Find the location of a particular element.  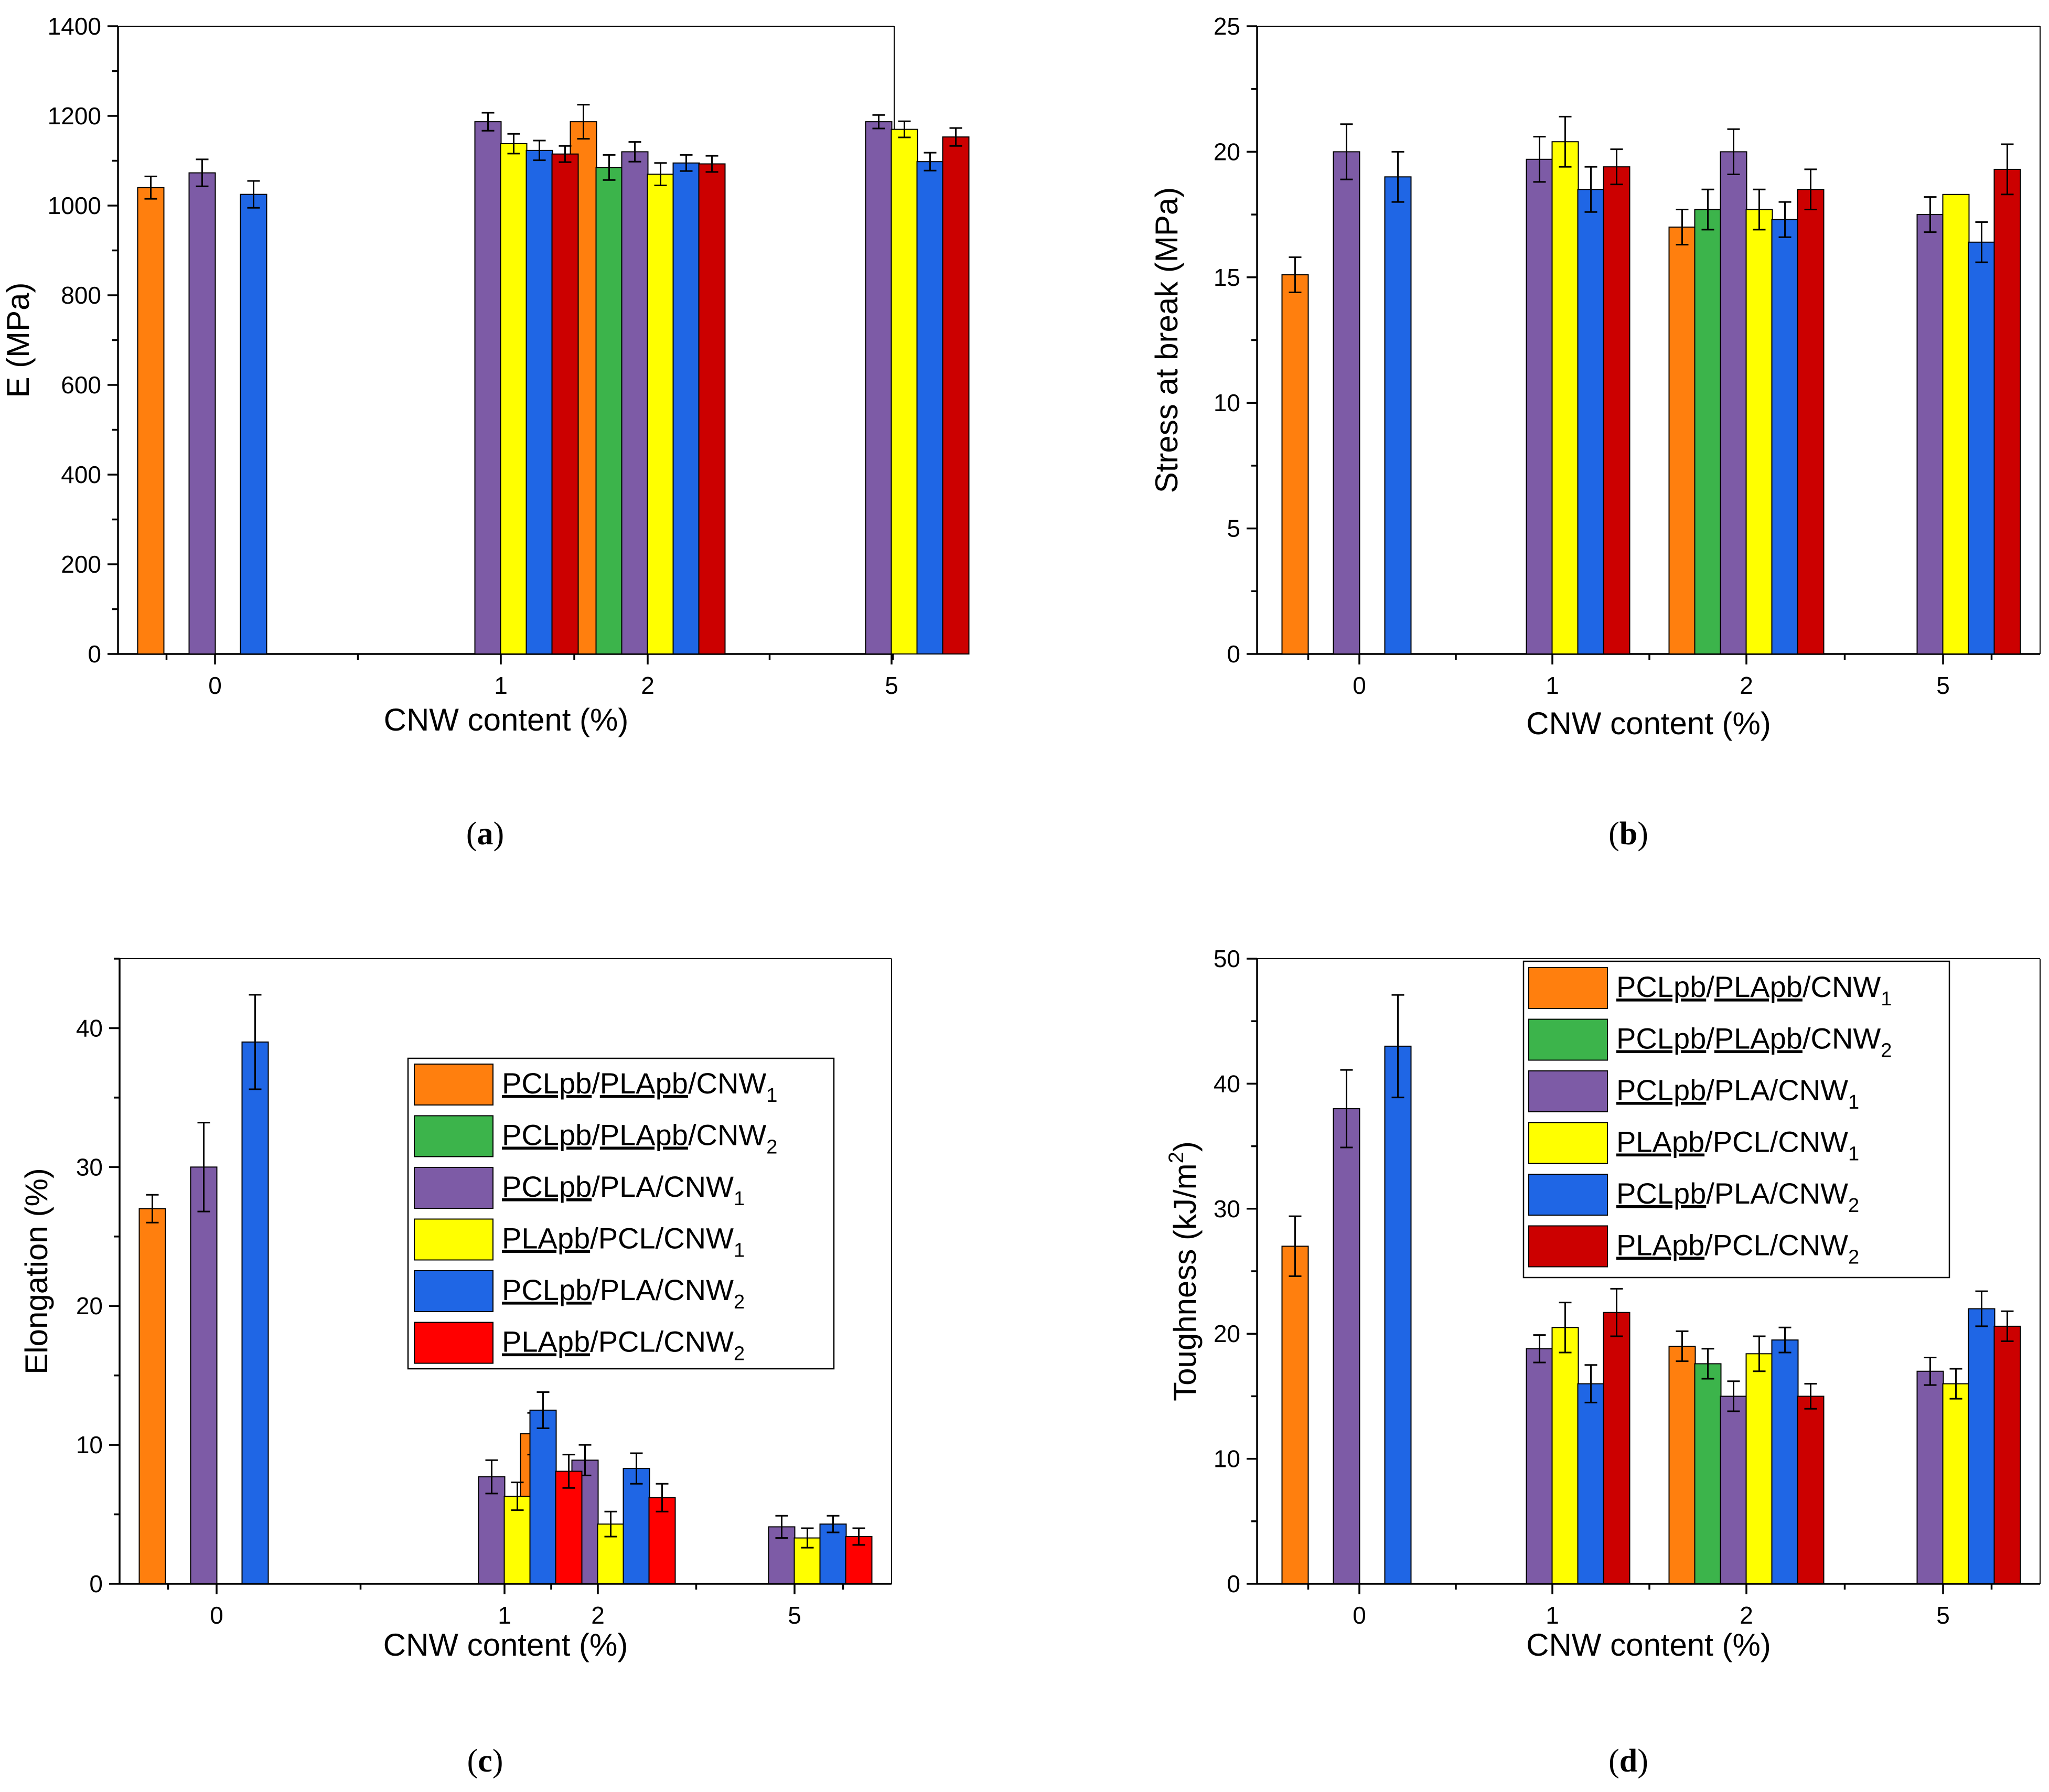

legend-subscript: 2 is located at coordinates (1854, 1258).